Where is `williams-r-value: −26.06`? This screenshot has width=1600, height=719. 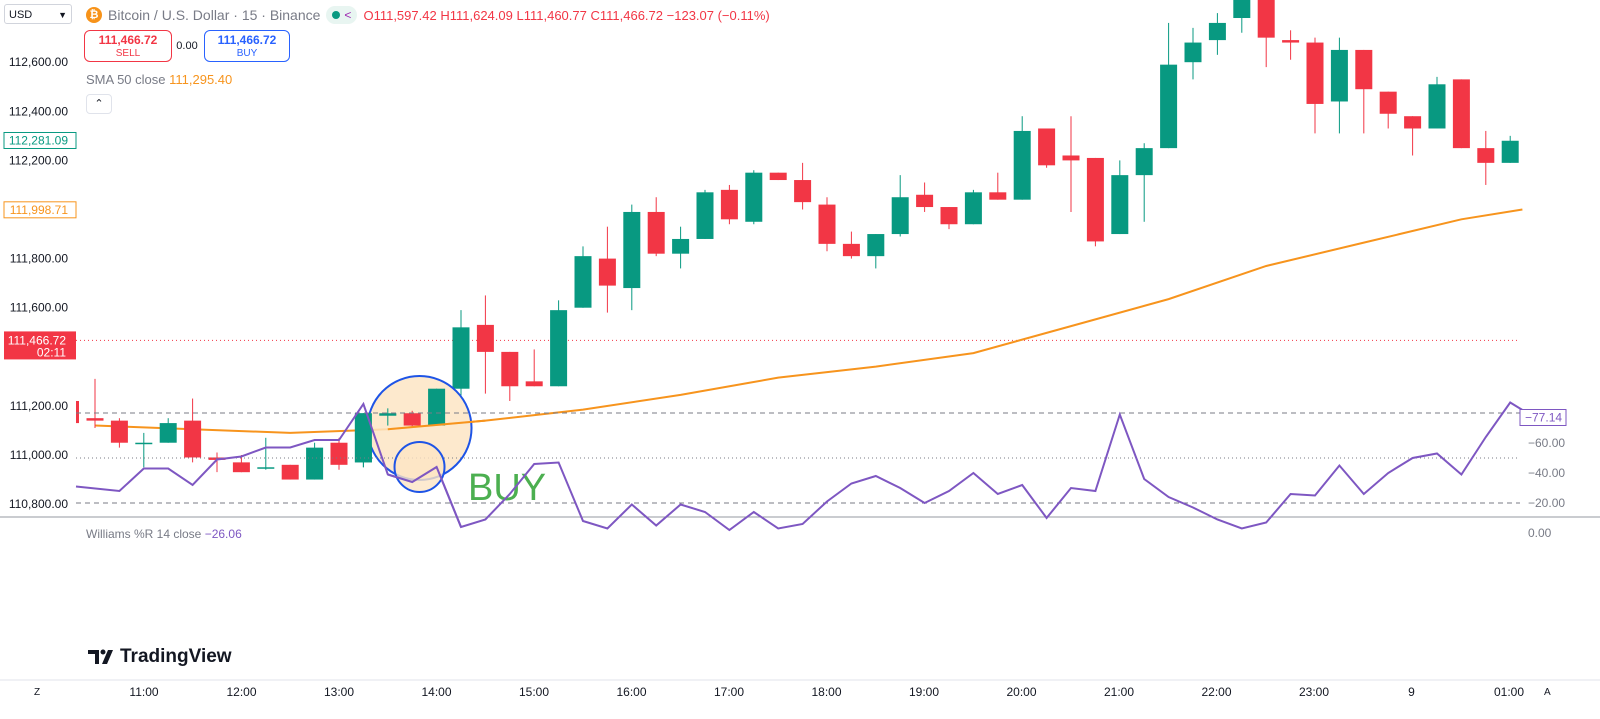 williams-r-value: −26.06 is located at coordinates (223, 534).